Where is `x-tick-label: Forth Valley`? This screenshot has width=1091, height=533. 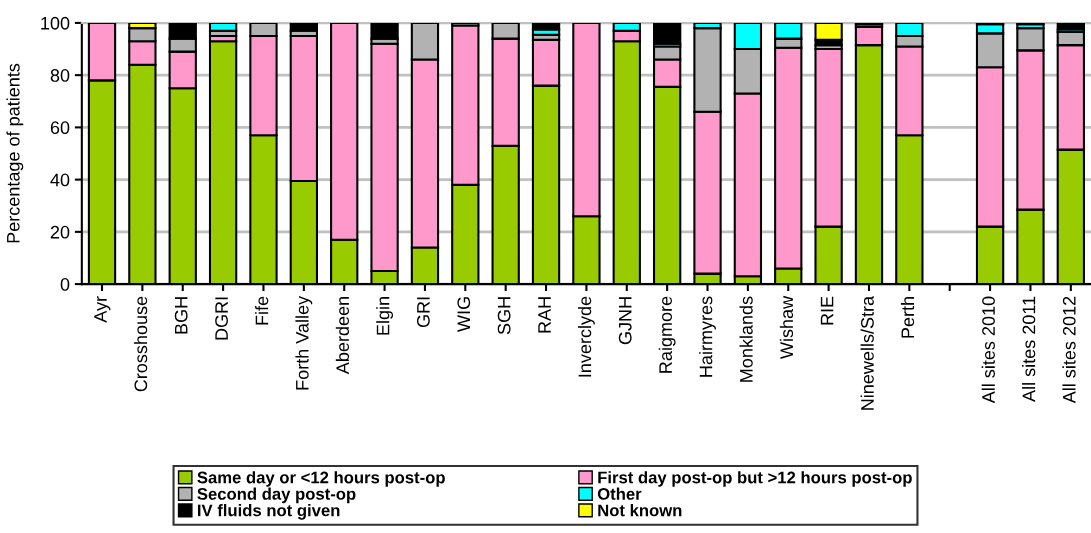
x-tick-label: Forth Valley is located at coordinates (304, 342).